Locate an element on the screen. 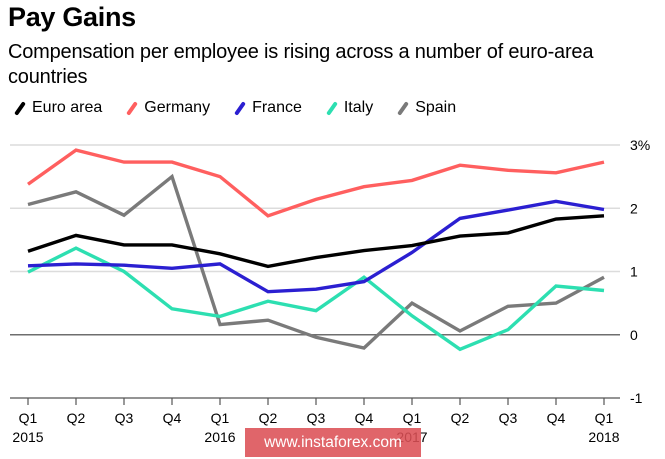 This screenshot has height=459, width=665. legend-label: Euro area is located at coordinates (67, 107).